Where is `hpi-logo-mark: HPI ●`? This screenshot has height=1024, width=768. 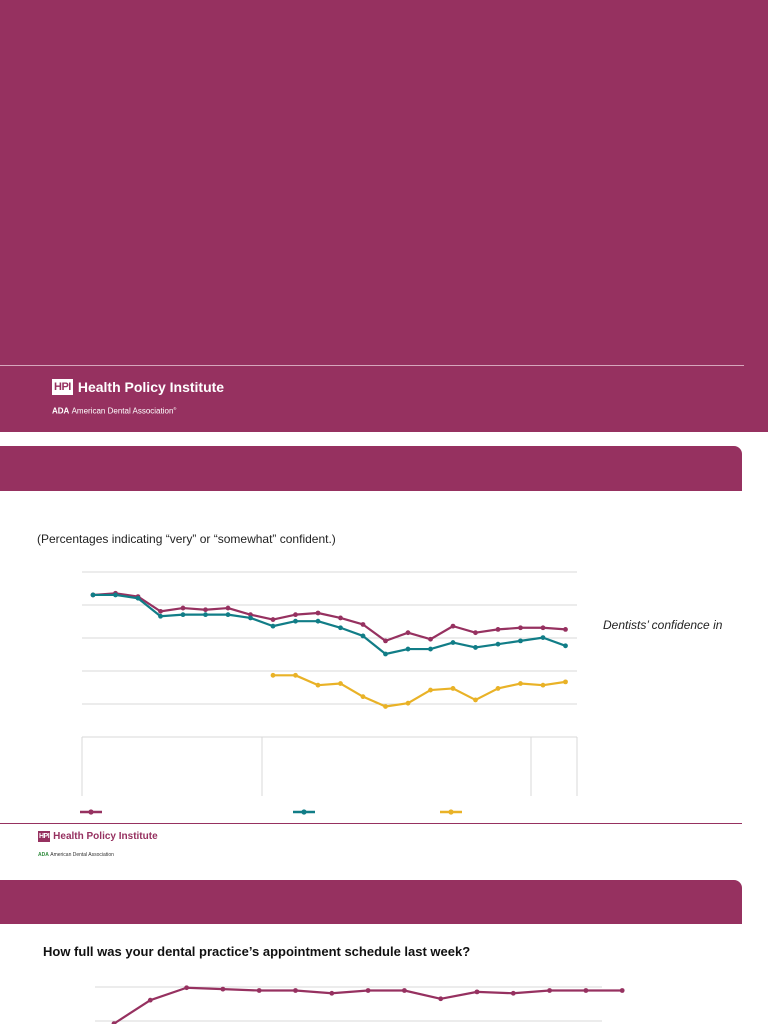 hpi-logo-mark: HPI ● is located at coordinates (64, 387).